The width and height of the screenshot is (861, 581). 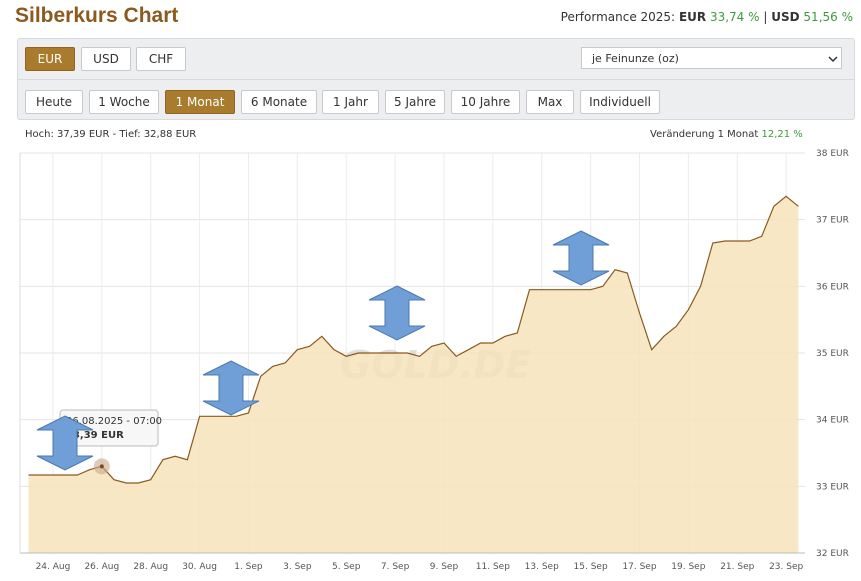 What do you see at coordinates (832, 154) in the screenshot?
I see `y-tick-label: 38 EUR` at bounding box center [832, 154].